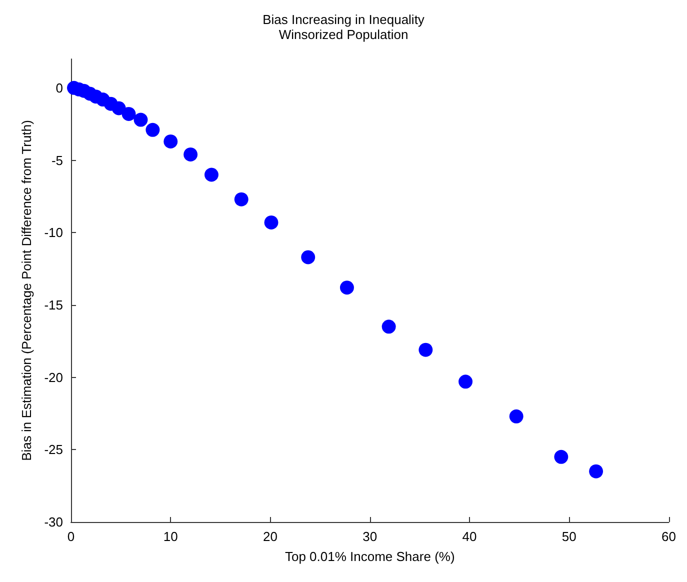 The width and height of the screenshot is (687, 582). I want to click on y-tick-label: -25, so click(53, 450).